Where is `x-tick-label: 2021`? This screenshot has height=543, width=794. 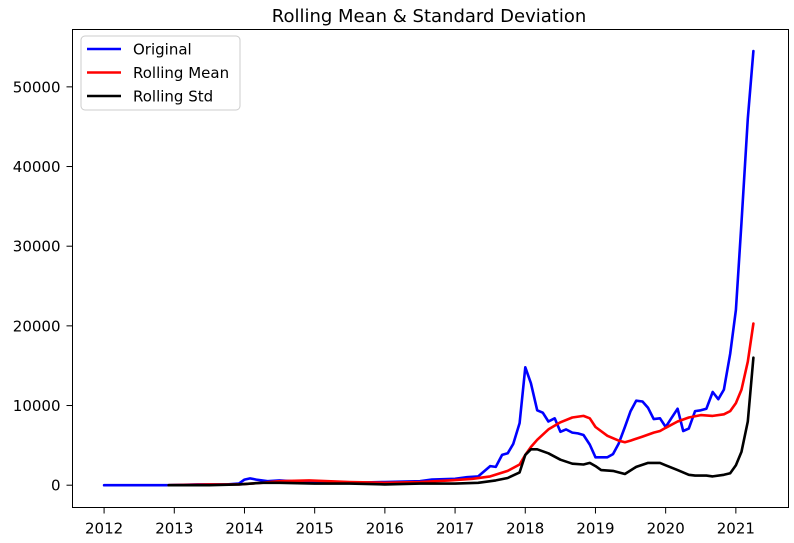
x-tick-label: 2021 is located at coordinates (736, 529).